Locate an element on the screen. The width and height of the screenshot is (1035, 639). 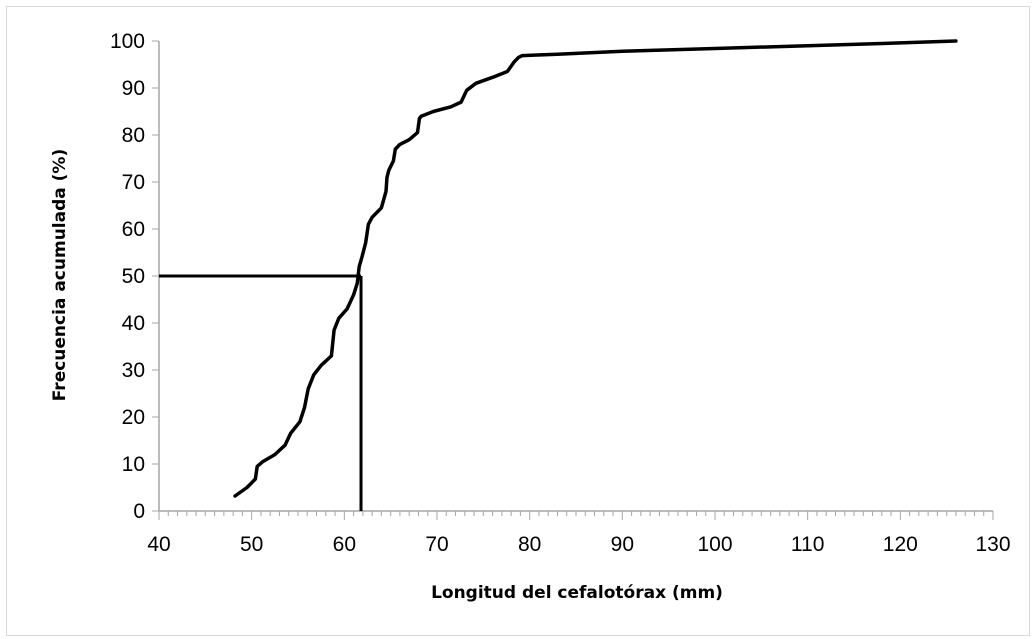
x-tick-label: 80 is located at coordinates (529, 544).